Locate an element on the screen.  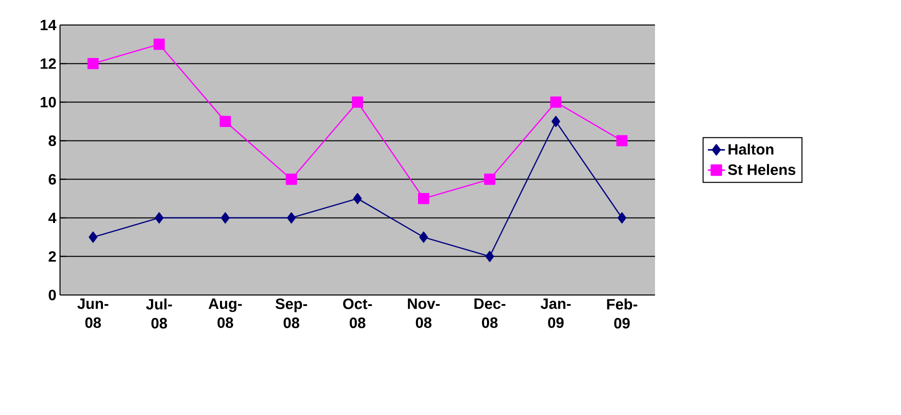
y-tick-label: 4 is located at coordinates (52, 218).